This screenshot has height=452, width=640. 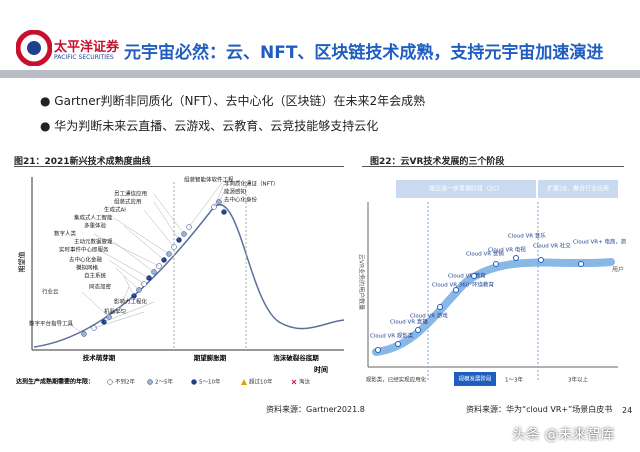 I want to click on top-bar-label: 端云进一步发展阶段（2C）, so click(x=466, y=189).